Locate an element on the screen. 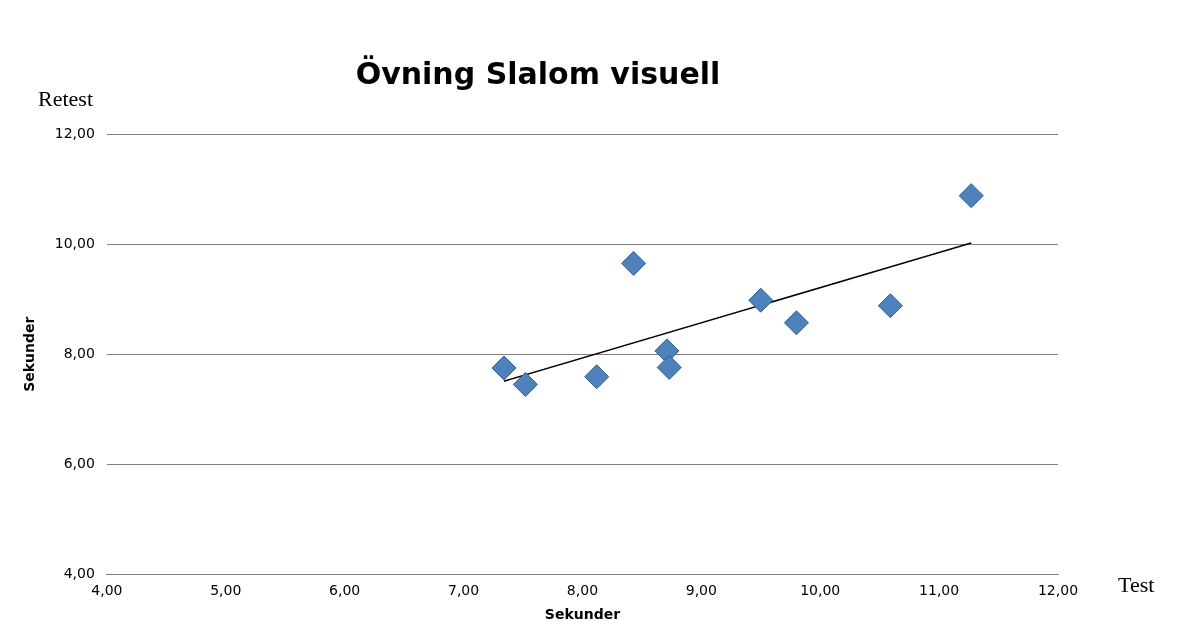 The image size is (1178, 636). x-tick-label: 7,00 is located at coordinates (463, 590).